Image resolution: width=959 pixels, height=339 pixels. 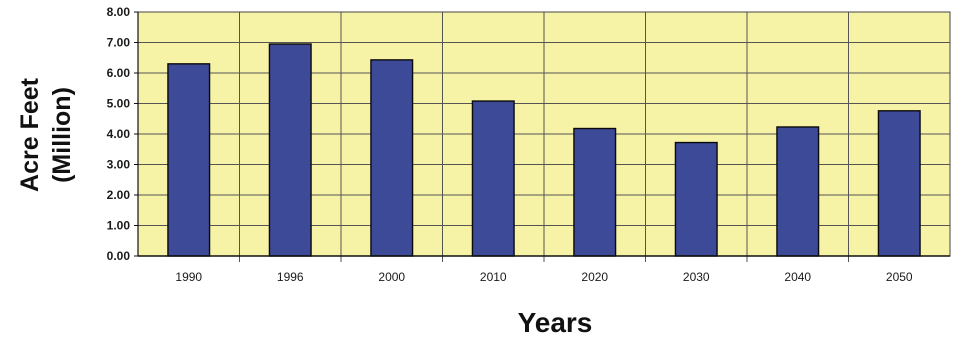 I want to click on y-axis-title-line-1: Acre Feet, so click(x=30, y=134).